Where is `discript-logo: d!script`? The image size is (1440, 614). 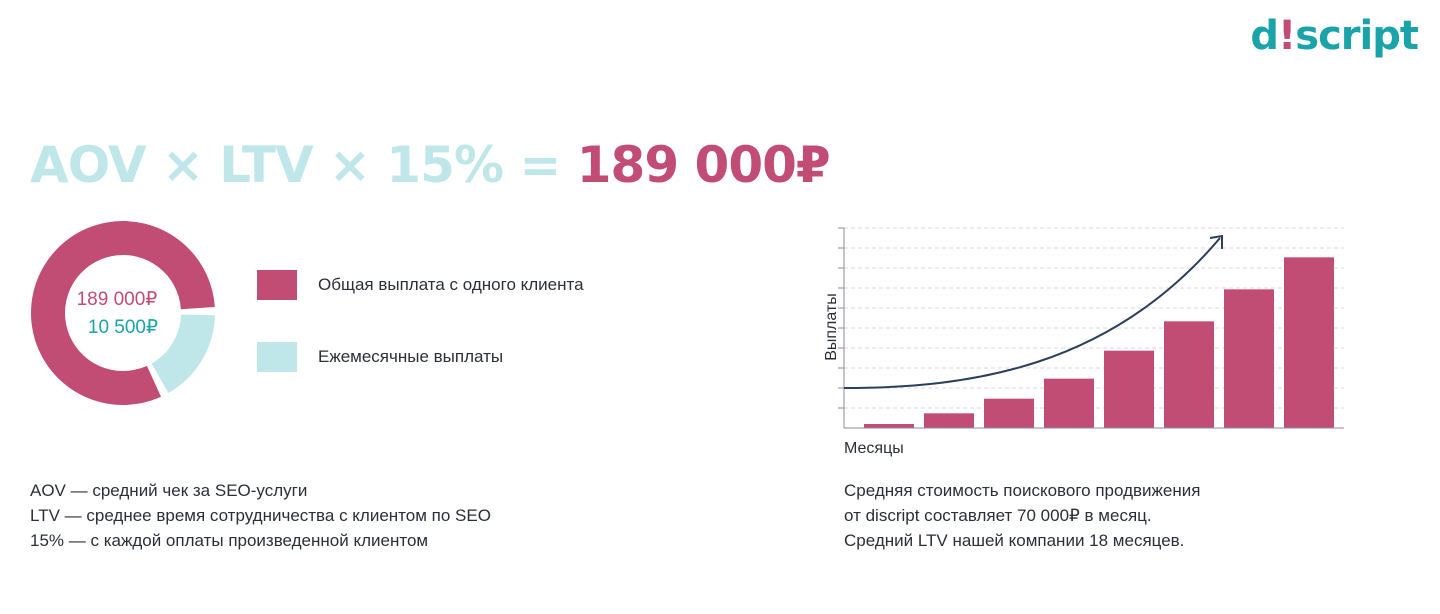 discript-logo: d!script is located at coordinates (1334, 36).